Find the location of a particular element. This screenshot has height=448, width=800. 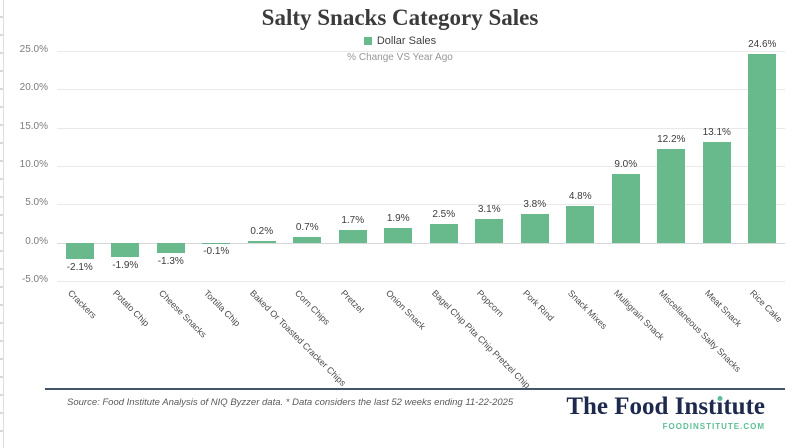

logo-text-post: tute is located at coordinates (744, 406).